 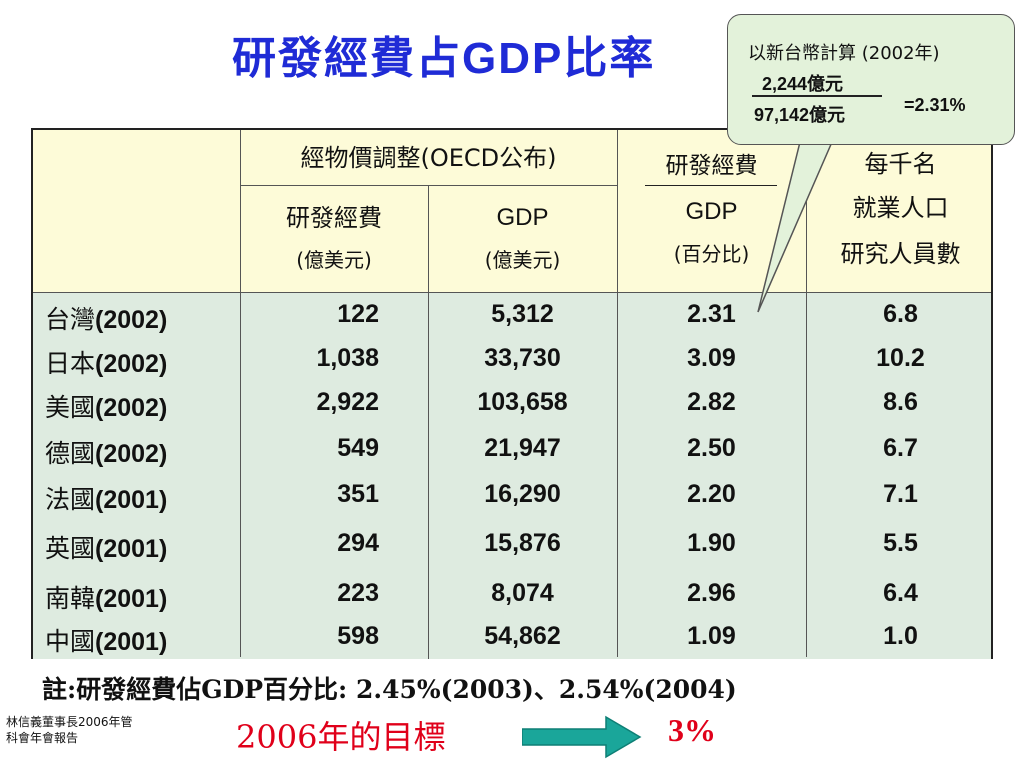 What do you see at coordinates (900, 543) in the screenshot?
I see `researchers-value-cell: 5.5` at bounding box center [900, 543].